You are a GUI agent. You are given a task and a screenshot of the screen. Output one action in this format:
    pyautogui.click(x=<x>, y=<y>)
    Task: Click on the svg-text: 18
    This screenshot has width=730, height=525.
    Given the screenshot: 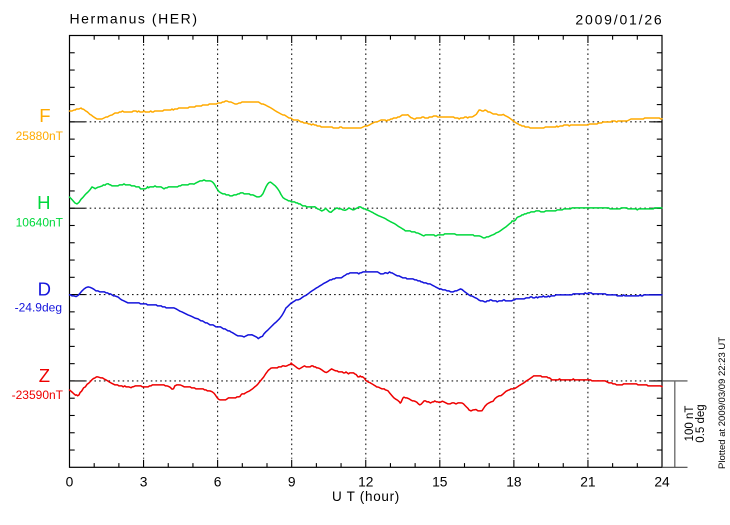 What is the action you would take?
    pyautogui.click(x=514, y=482)
    